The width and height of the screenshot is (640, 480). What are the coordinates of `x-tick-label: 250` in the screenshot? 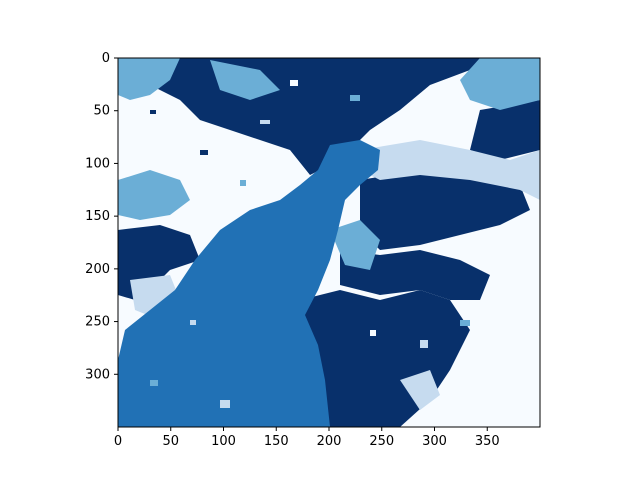 It's located at (381, 441).